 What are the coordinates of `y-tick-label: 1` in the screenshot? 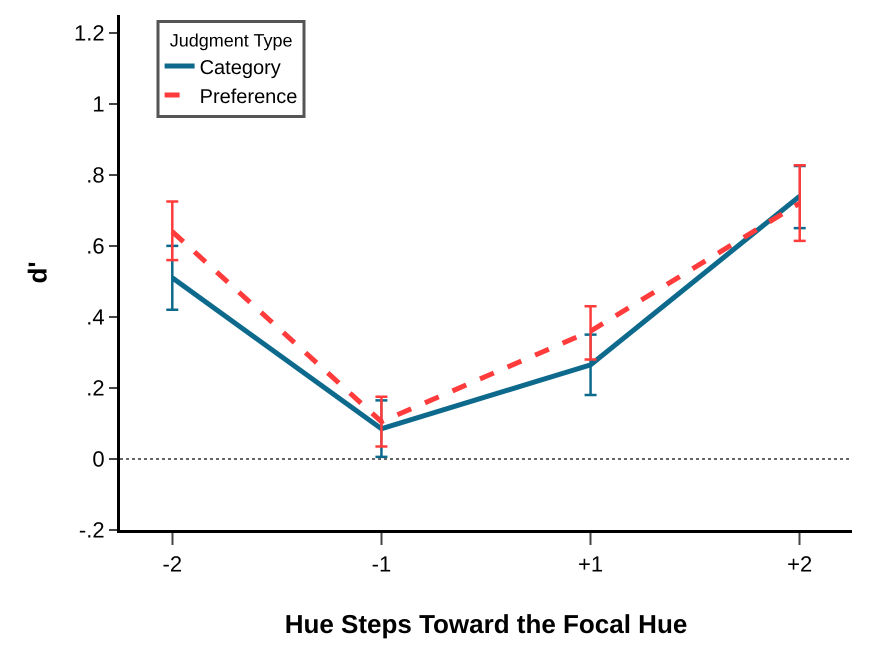 It's located at (98, 103).